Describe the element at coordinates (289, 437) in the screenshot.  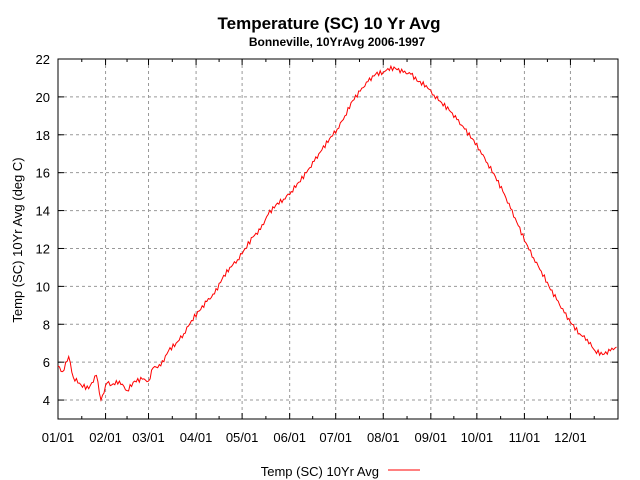
I see `x-tick-label: 06/01` at that location.